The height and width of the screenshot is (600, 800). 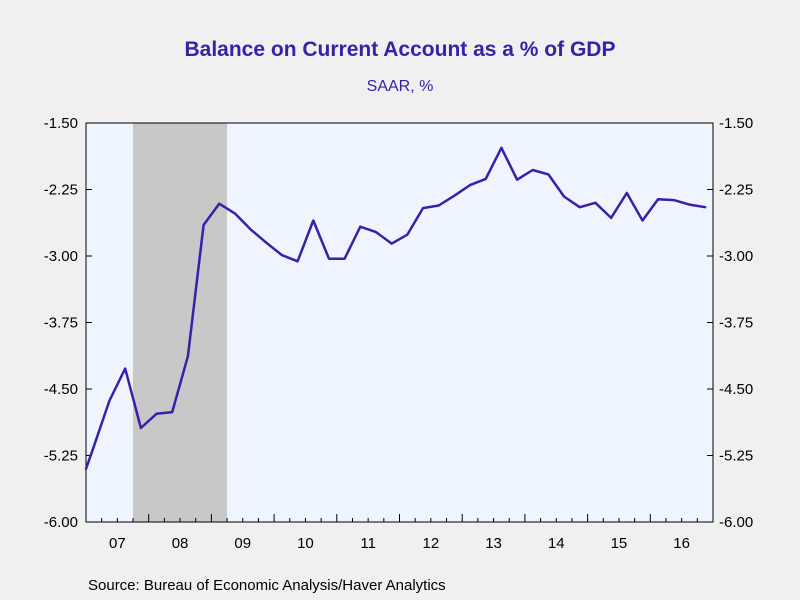 I want to click on x-tick-label: 10, so click(x=305, y=543).